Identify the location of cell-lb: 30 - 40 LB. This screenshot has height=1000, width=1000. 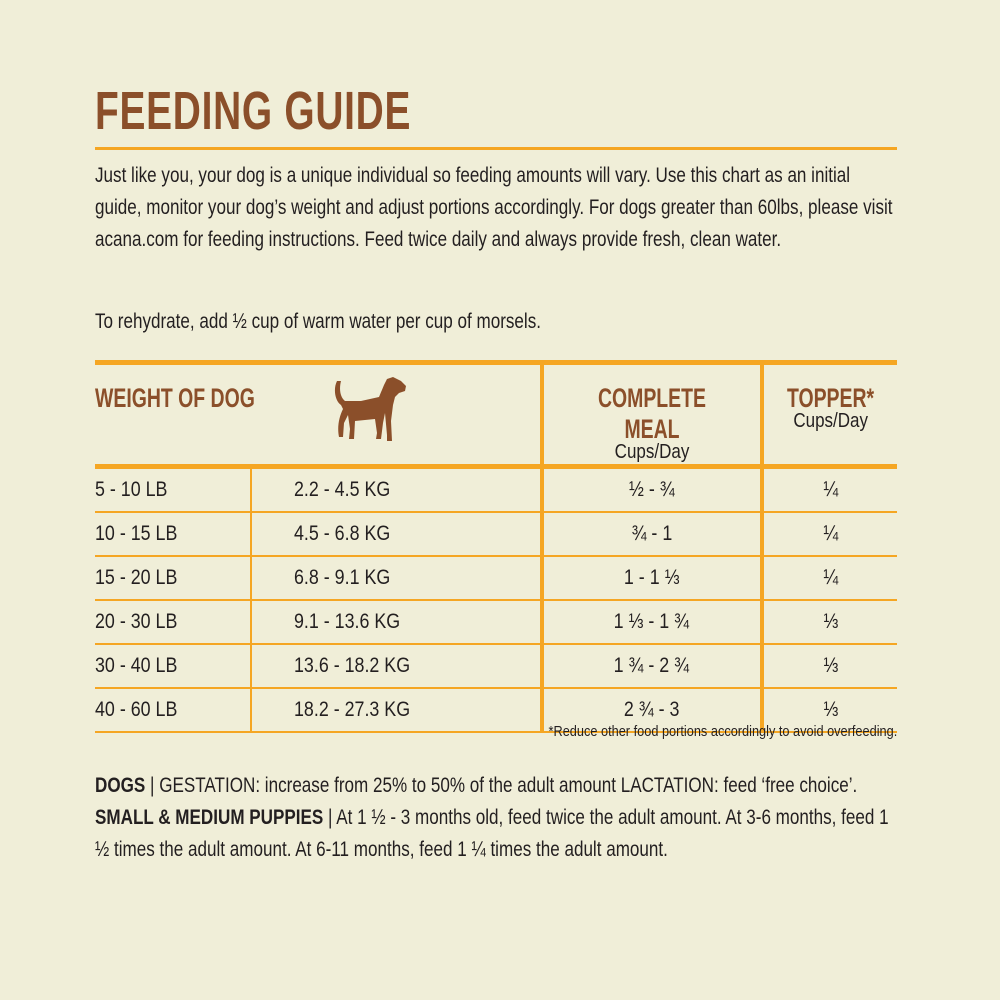
(173, 666).